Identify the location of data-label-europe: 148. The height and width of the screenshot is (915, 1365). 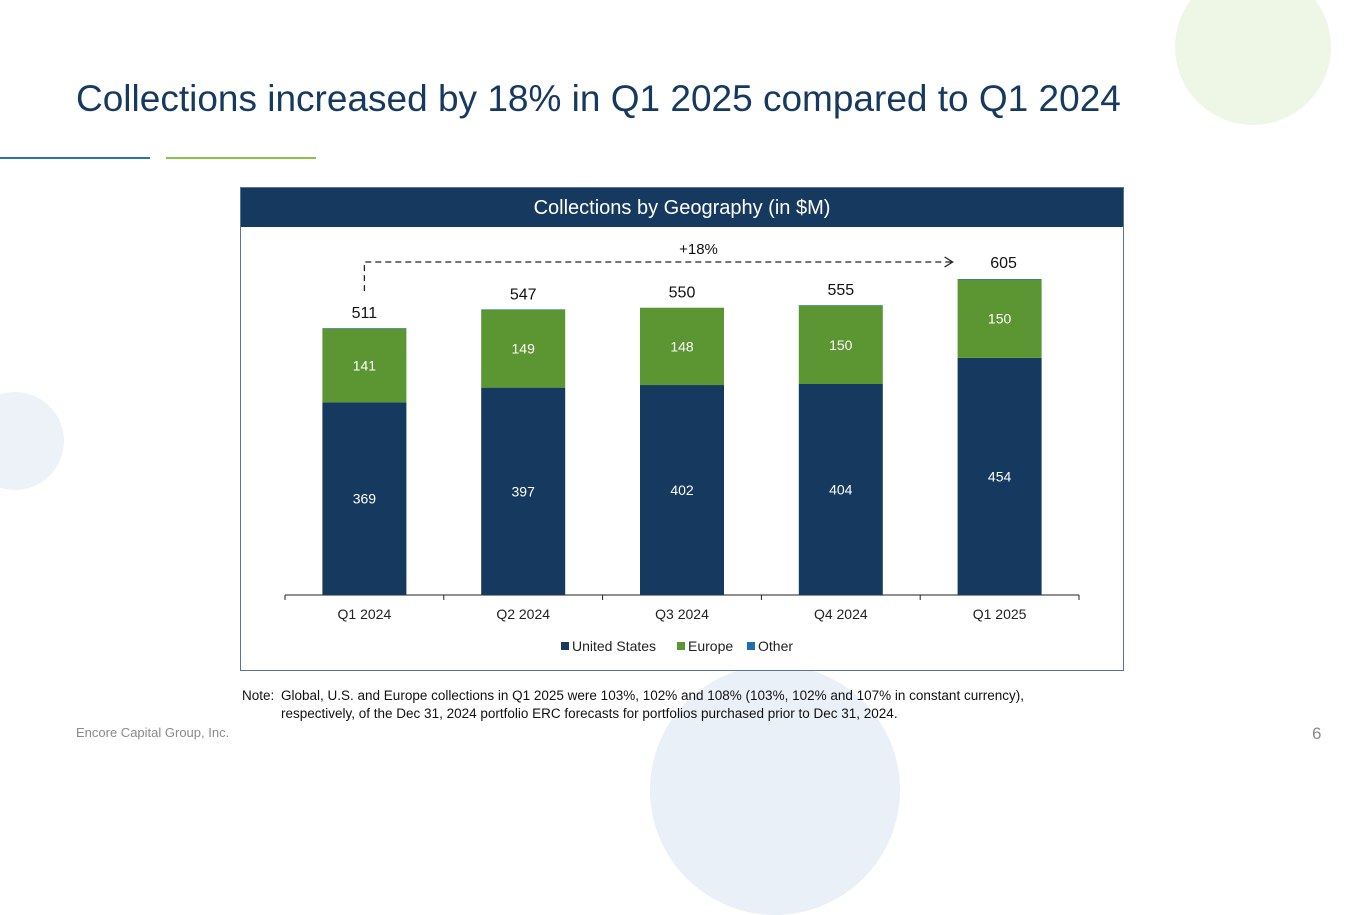
(682, 346).